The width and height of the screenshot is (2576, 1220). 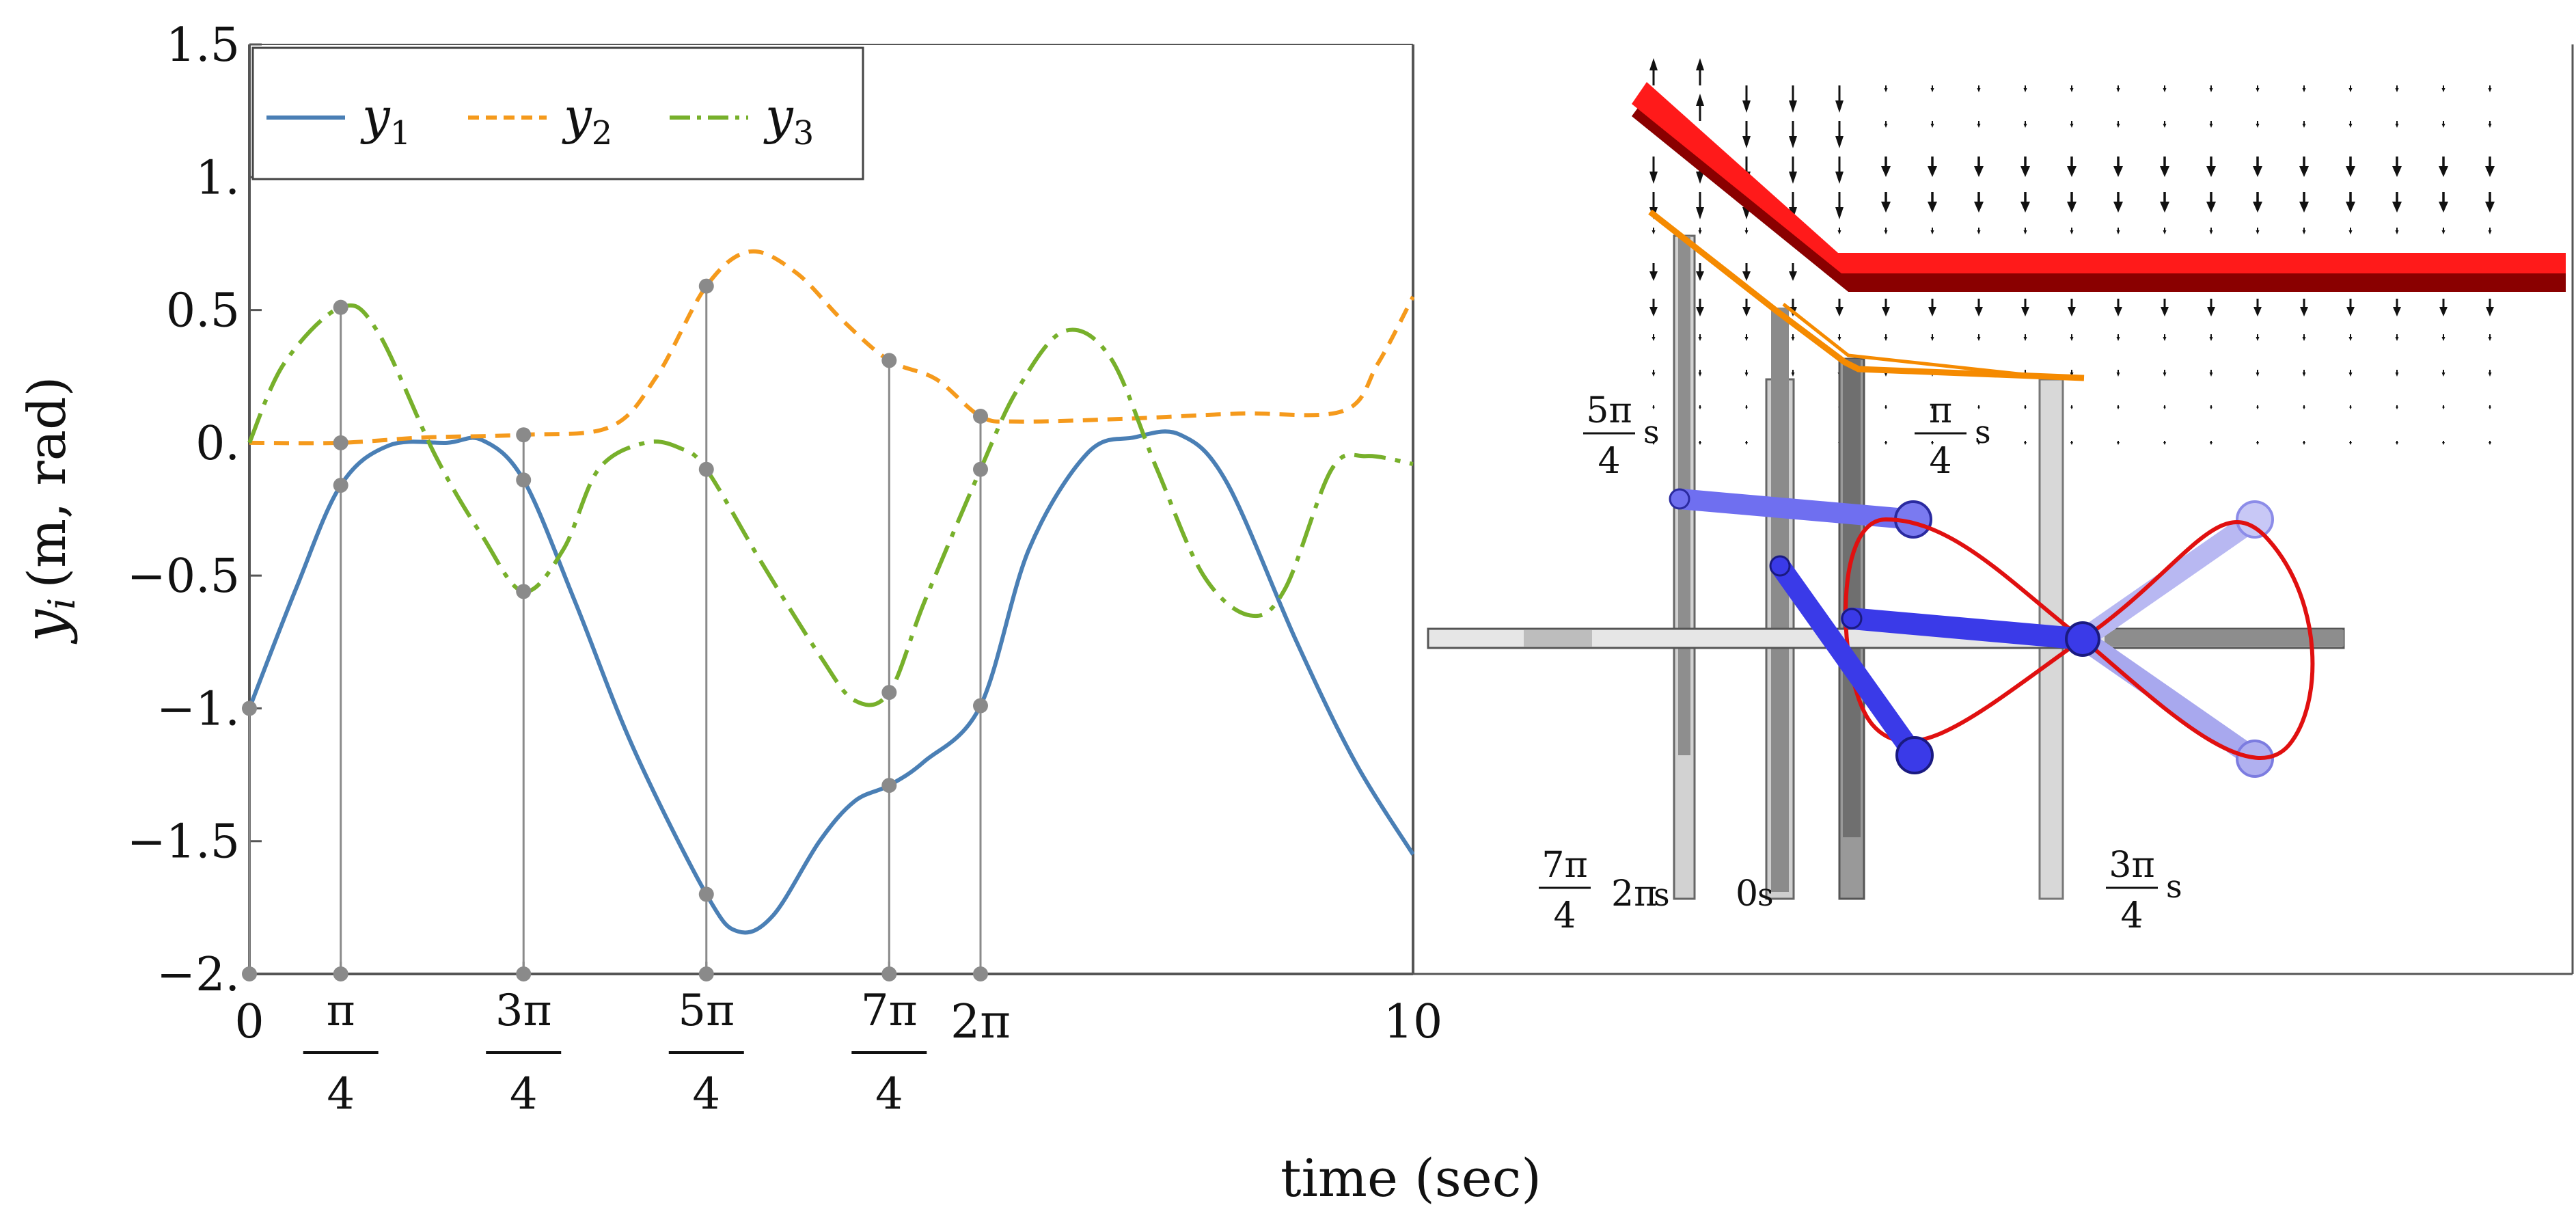 What do you see at coordinates (2144, 891) in the screenshot?
I see `annotation-3pi4: 3π 4s` at bounding box center [2144, 891].